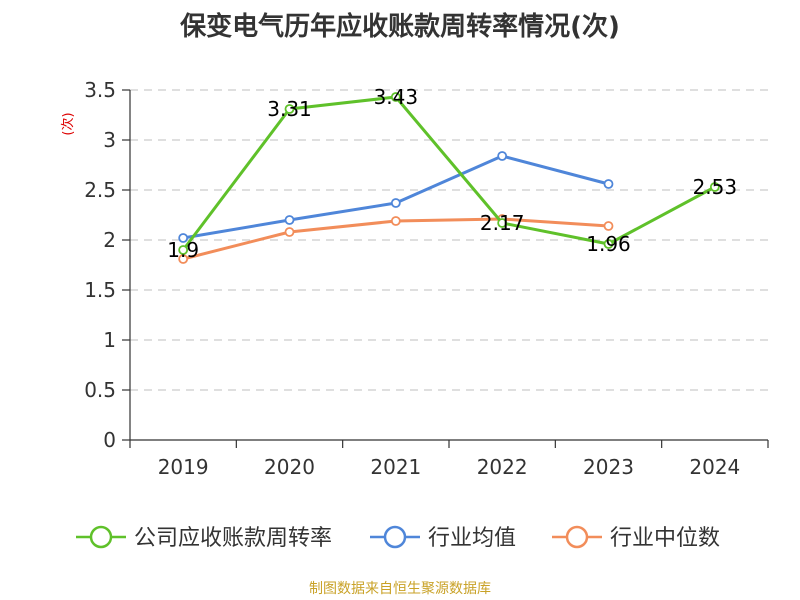 The image size is (800, 600). I want to click on x-tick-label: 2022, so click(502, 467).